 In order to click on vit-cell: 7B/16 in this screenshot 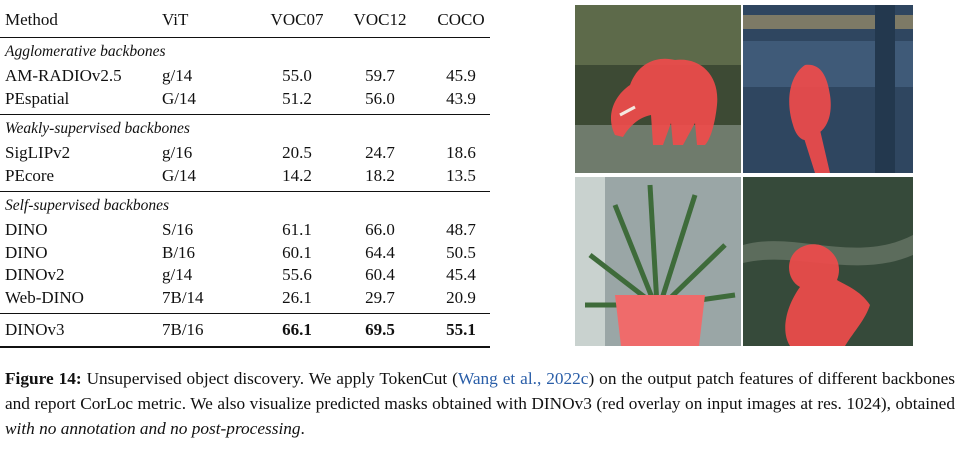, I will do `click(183, 329)`.